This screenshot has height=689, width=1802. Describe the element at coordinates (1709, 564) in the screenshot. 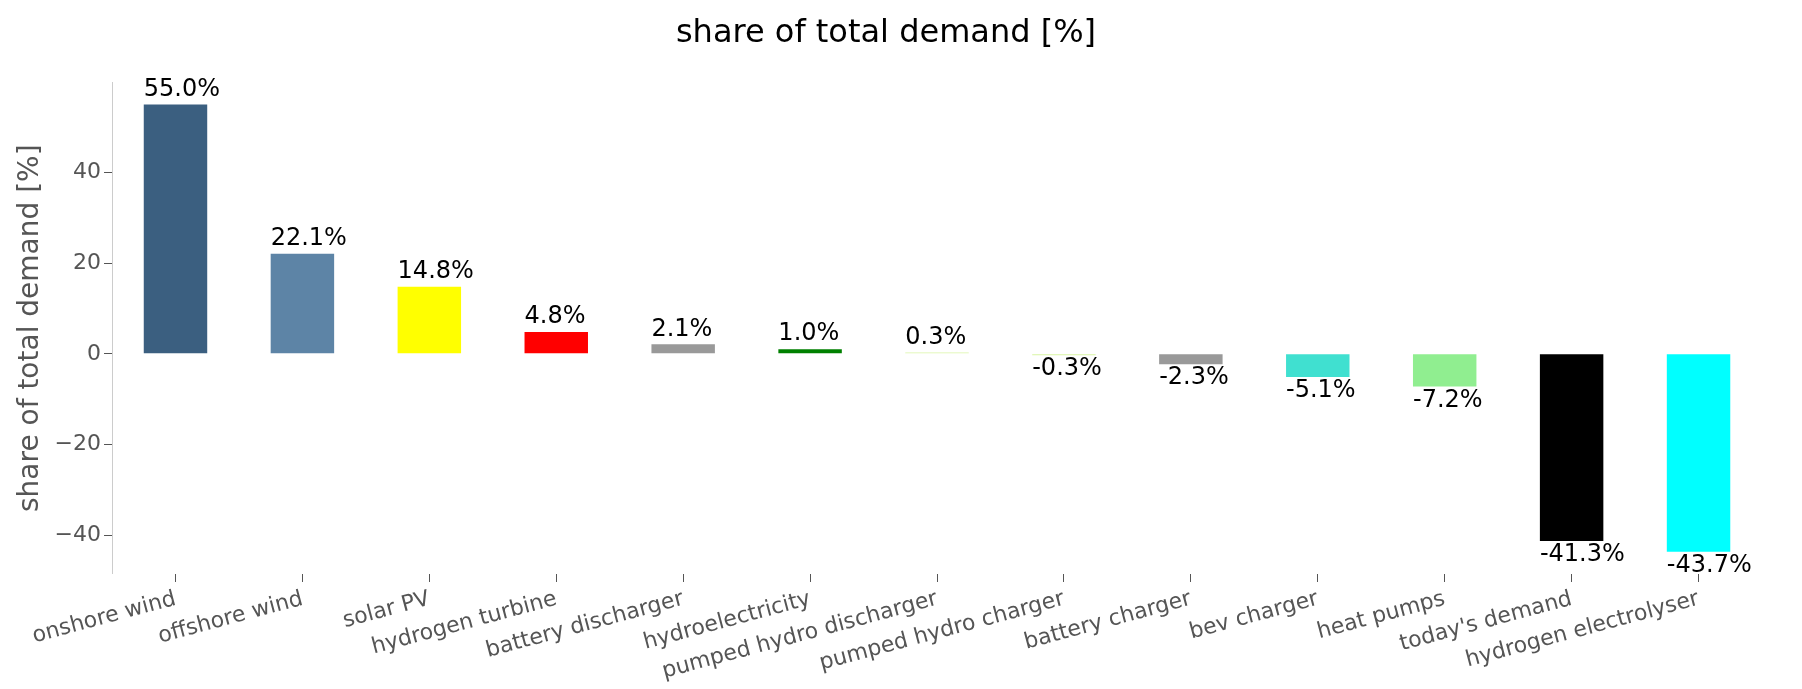

I see `data-label: -43.7%` at that location.